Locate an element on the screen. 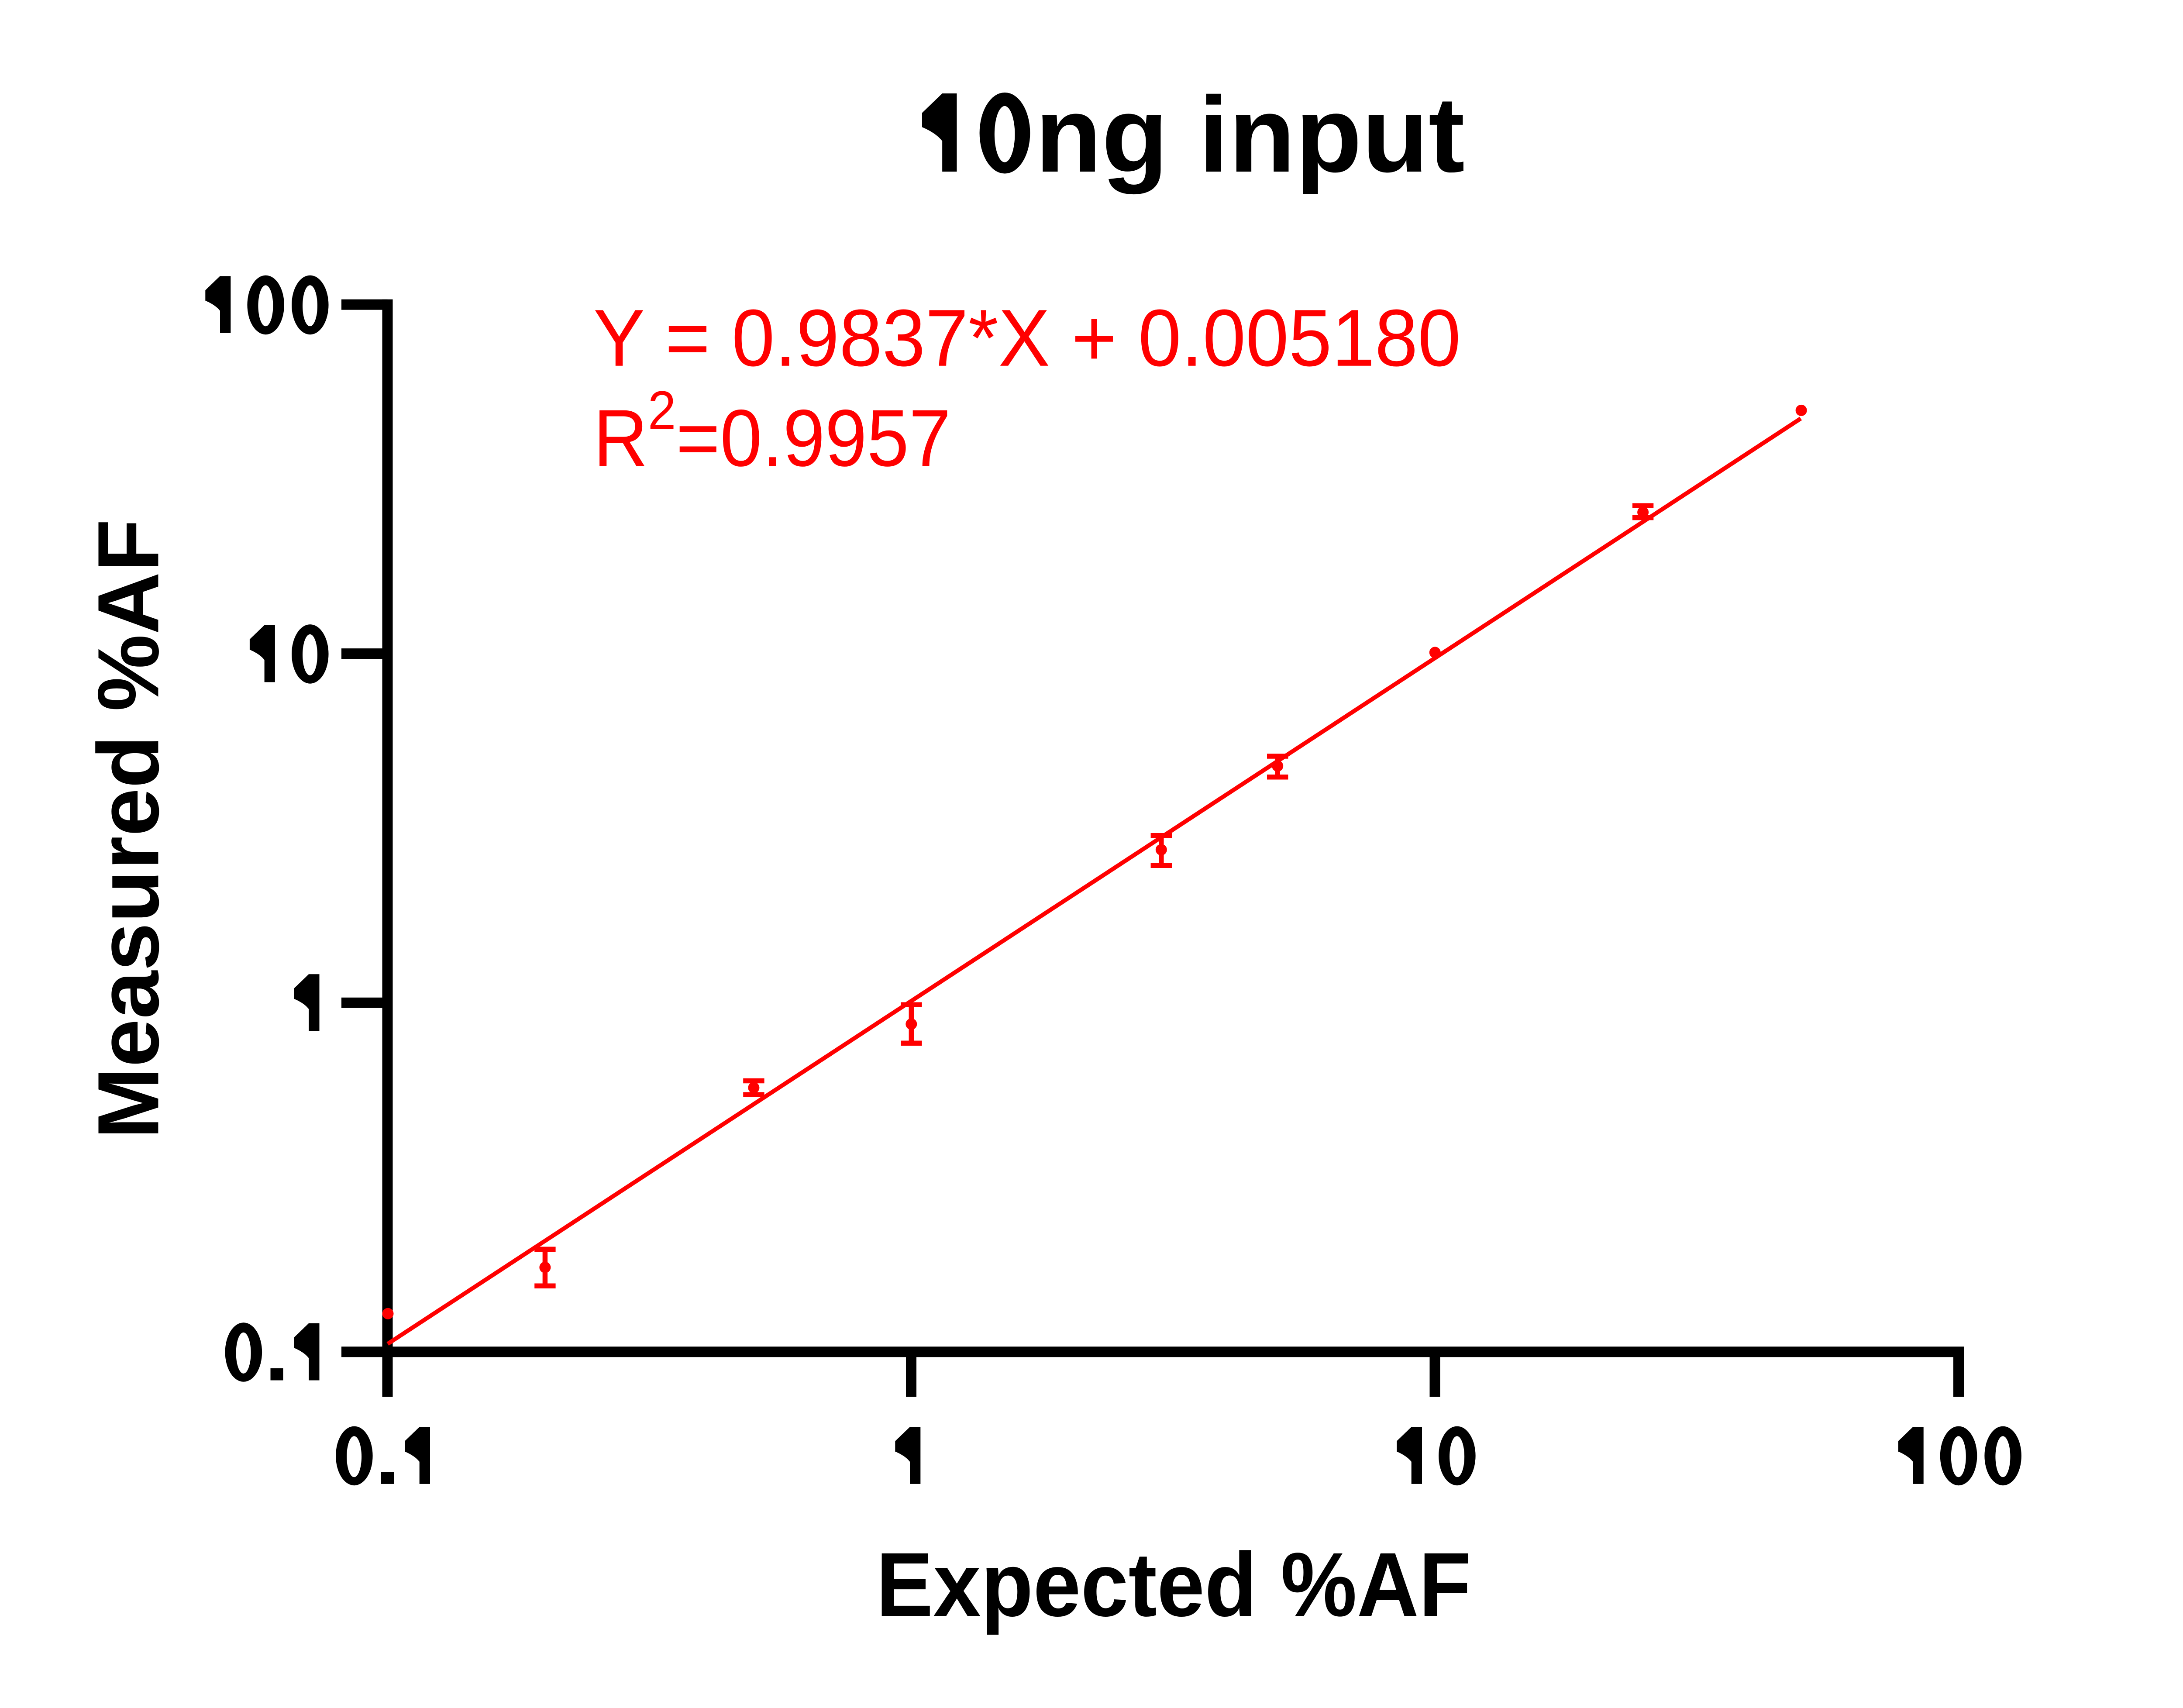 The width and height of the screenshot is (2183, 1708). svg-text: ng input is located at coordinates (1250, 135).